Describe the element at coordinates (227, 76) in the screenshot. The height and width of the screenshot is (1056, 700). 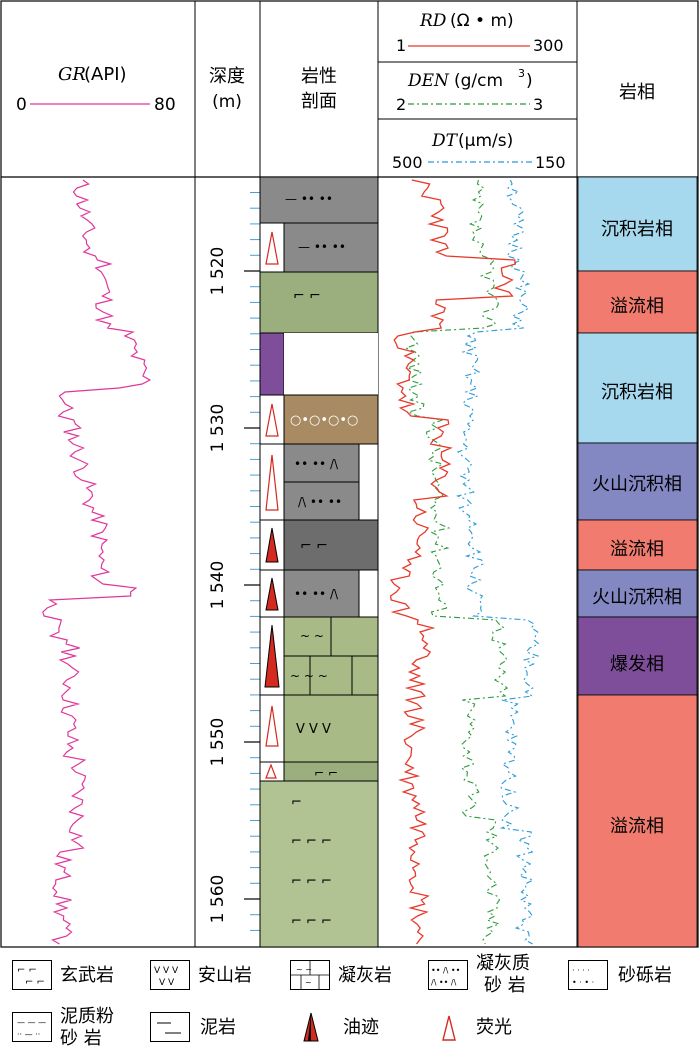
I see `depth-title: 深度` at that location.